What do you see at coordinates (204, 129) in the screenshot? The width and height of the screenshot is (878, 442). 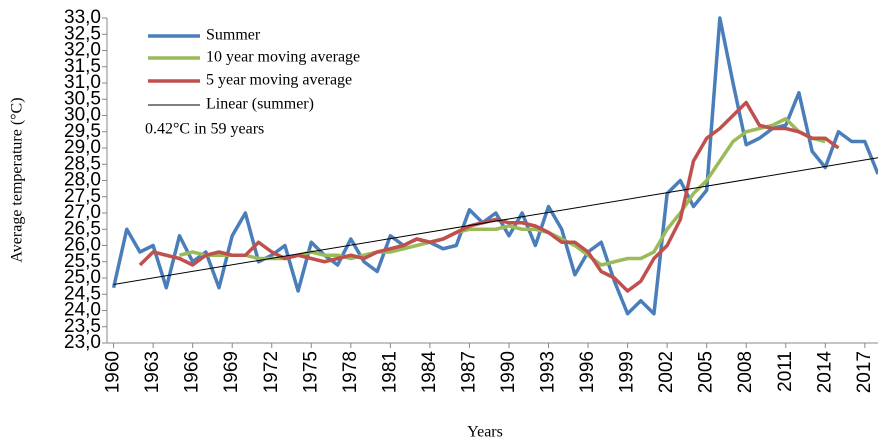 I see `annotation: 0.42°C in 59 years` at bounding box center [204, 129].